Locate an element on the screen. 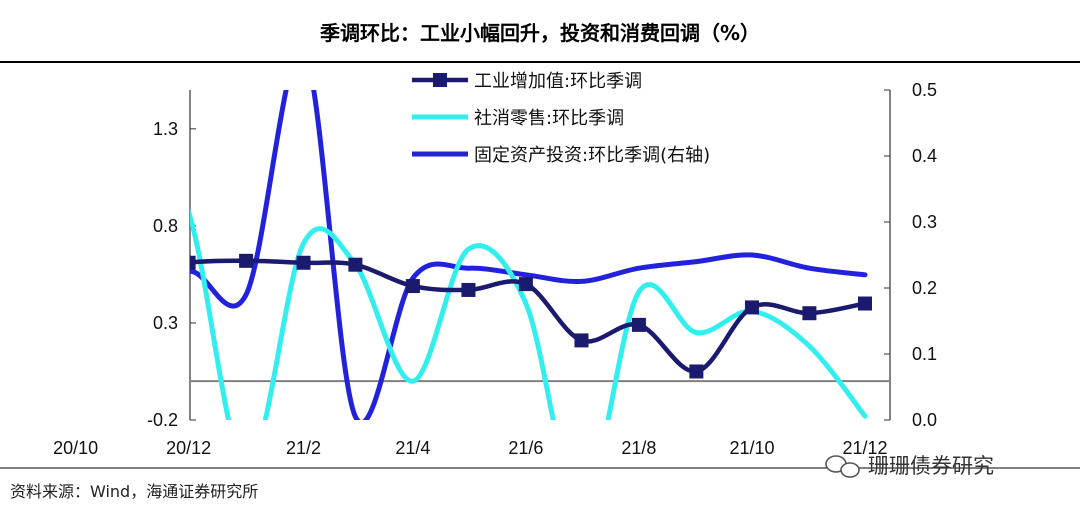 Image resolution: width=1080 pixels, height=513 pixels. left-axis-ticks: -0.2 0.3 0.8 1.3 is located at coordinates (171, 274).